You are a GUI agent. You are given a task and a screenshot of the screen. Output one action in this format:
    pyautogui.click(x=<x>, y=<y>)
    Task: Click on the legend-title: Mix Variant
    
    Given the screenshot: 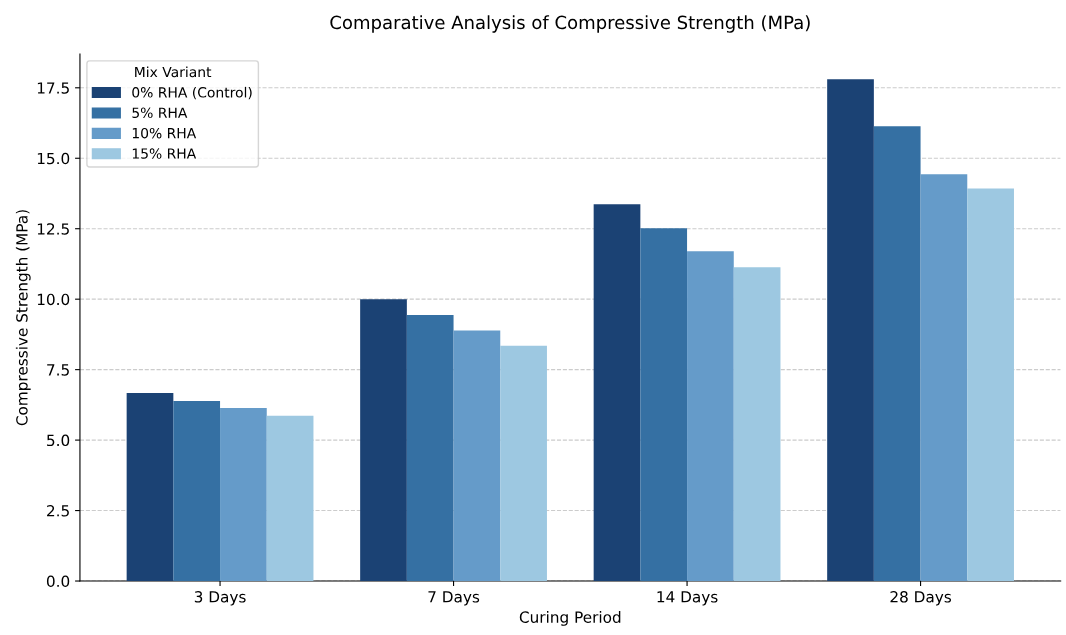 What is the action you would take?
    pyautogui.click(x=173, y=72)
    